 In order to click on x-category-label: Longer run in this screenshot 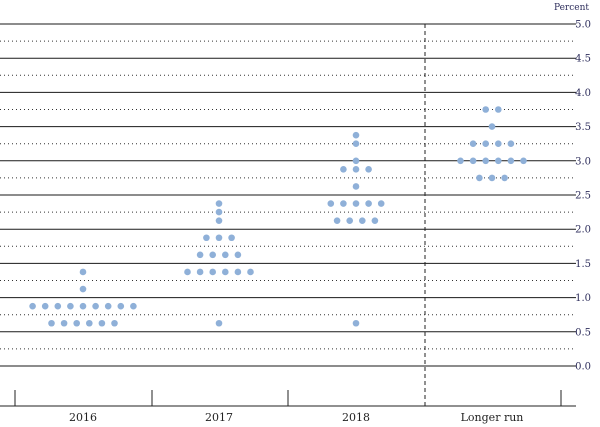, I will do `click(492, 417)`.